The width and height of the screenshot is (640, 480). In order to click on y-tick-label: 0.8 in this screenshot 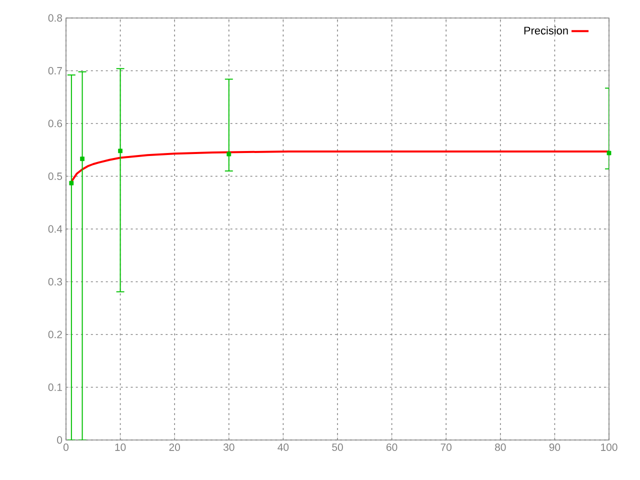, I will do `click(55, 18)`.